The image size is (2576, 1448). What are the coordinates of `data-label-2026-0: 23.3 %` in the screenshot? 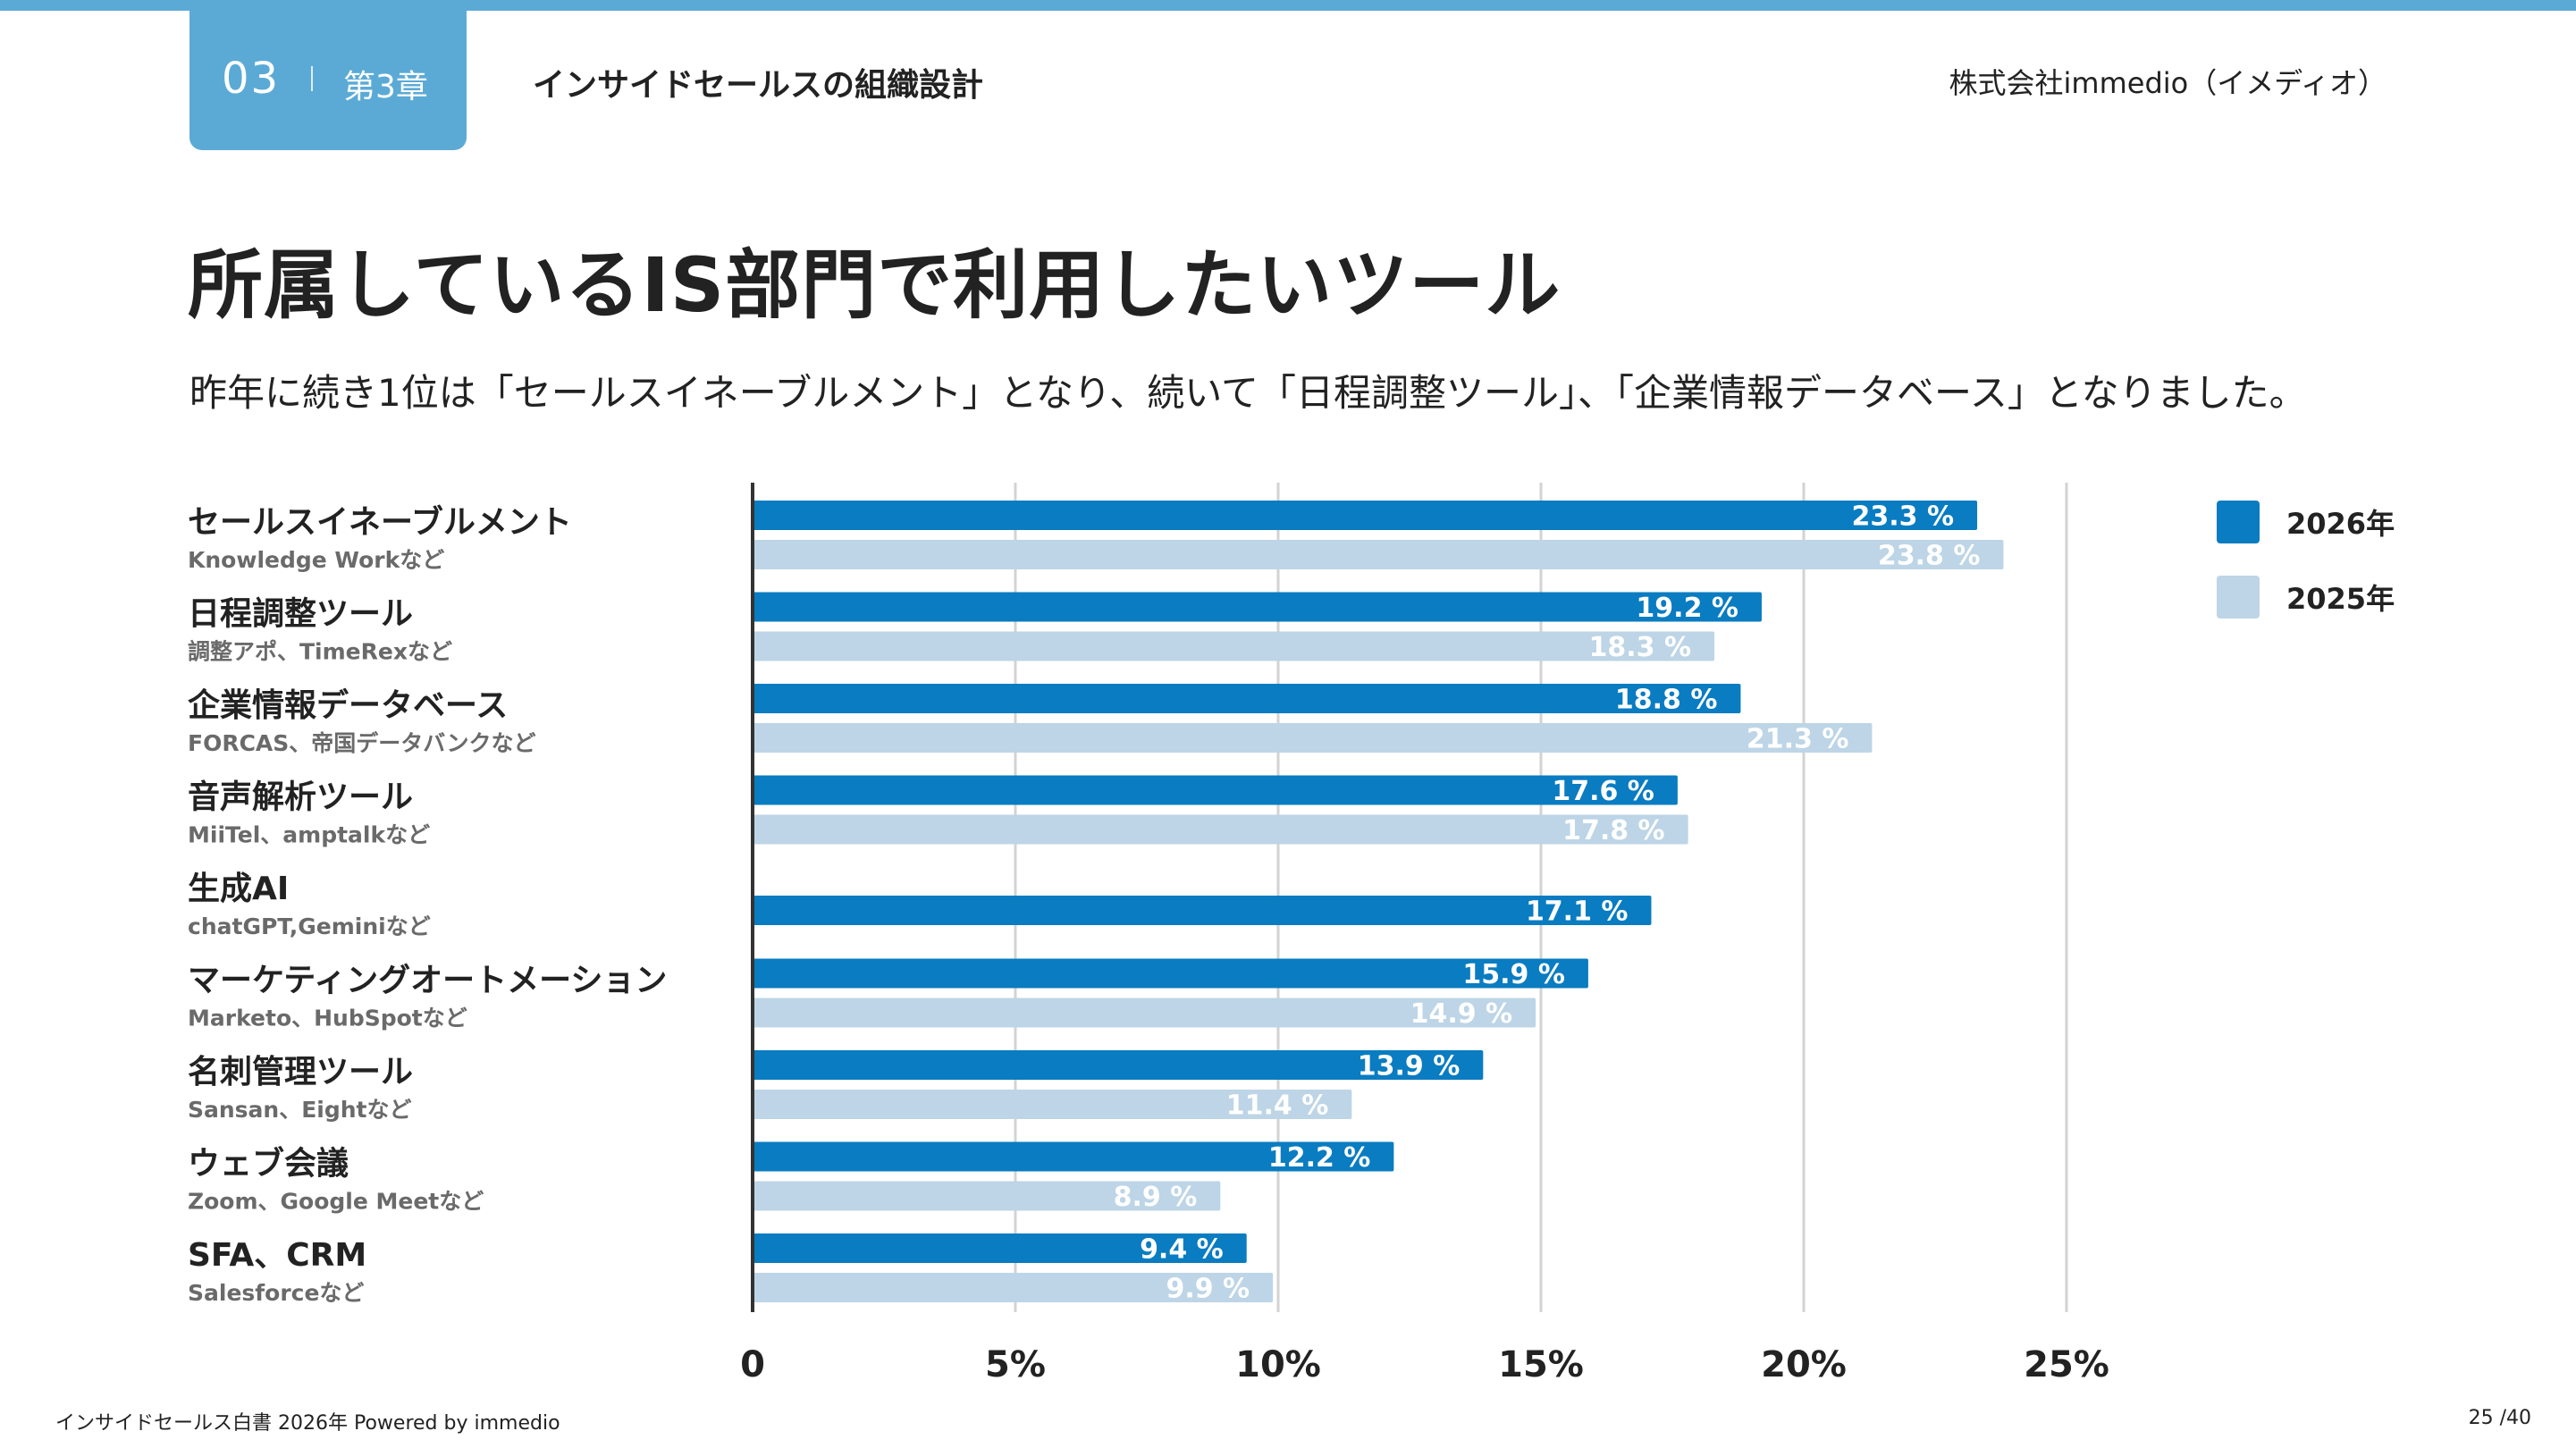 It's located at (1904, 517).